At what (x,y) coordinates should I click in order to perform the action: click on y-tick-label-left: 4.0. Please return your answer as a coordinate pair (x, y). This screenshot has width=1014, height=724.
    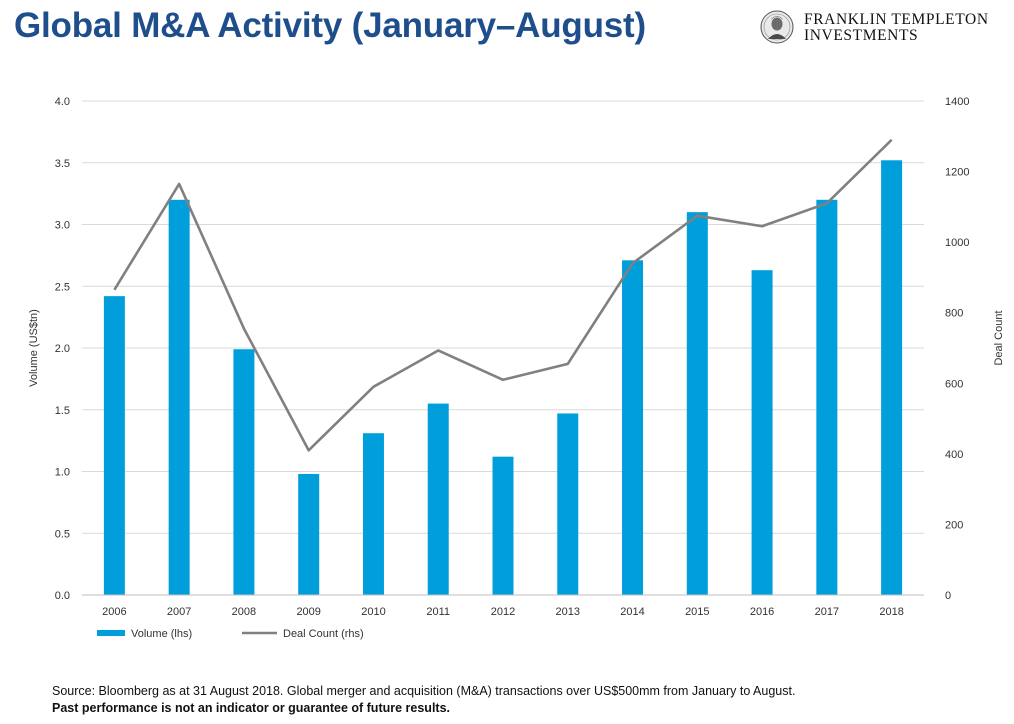
    Looking at the image, I should click on (62, 102).